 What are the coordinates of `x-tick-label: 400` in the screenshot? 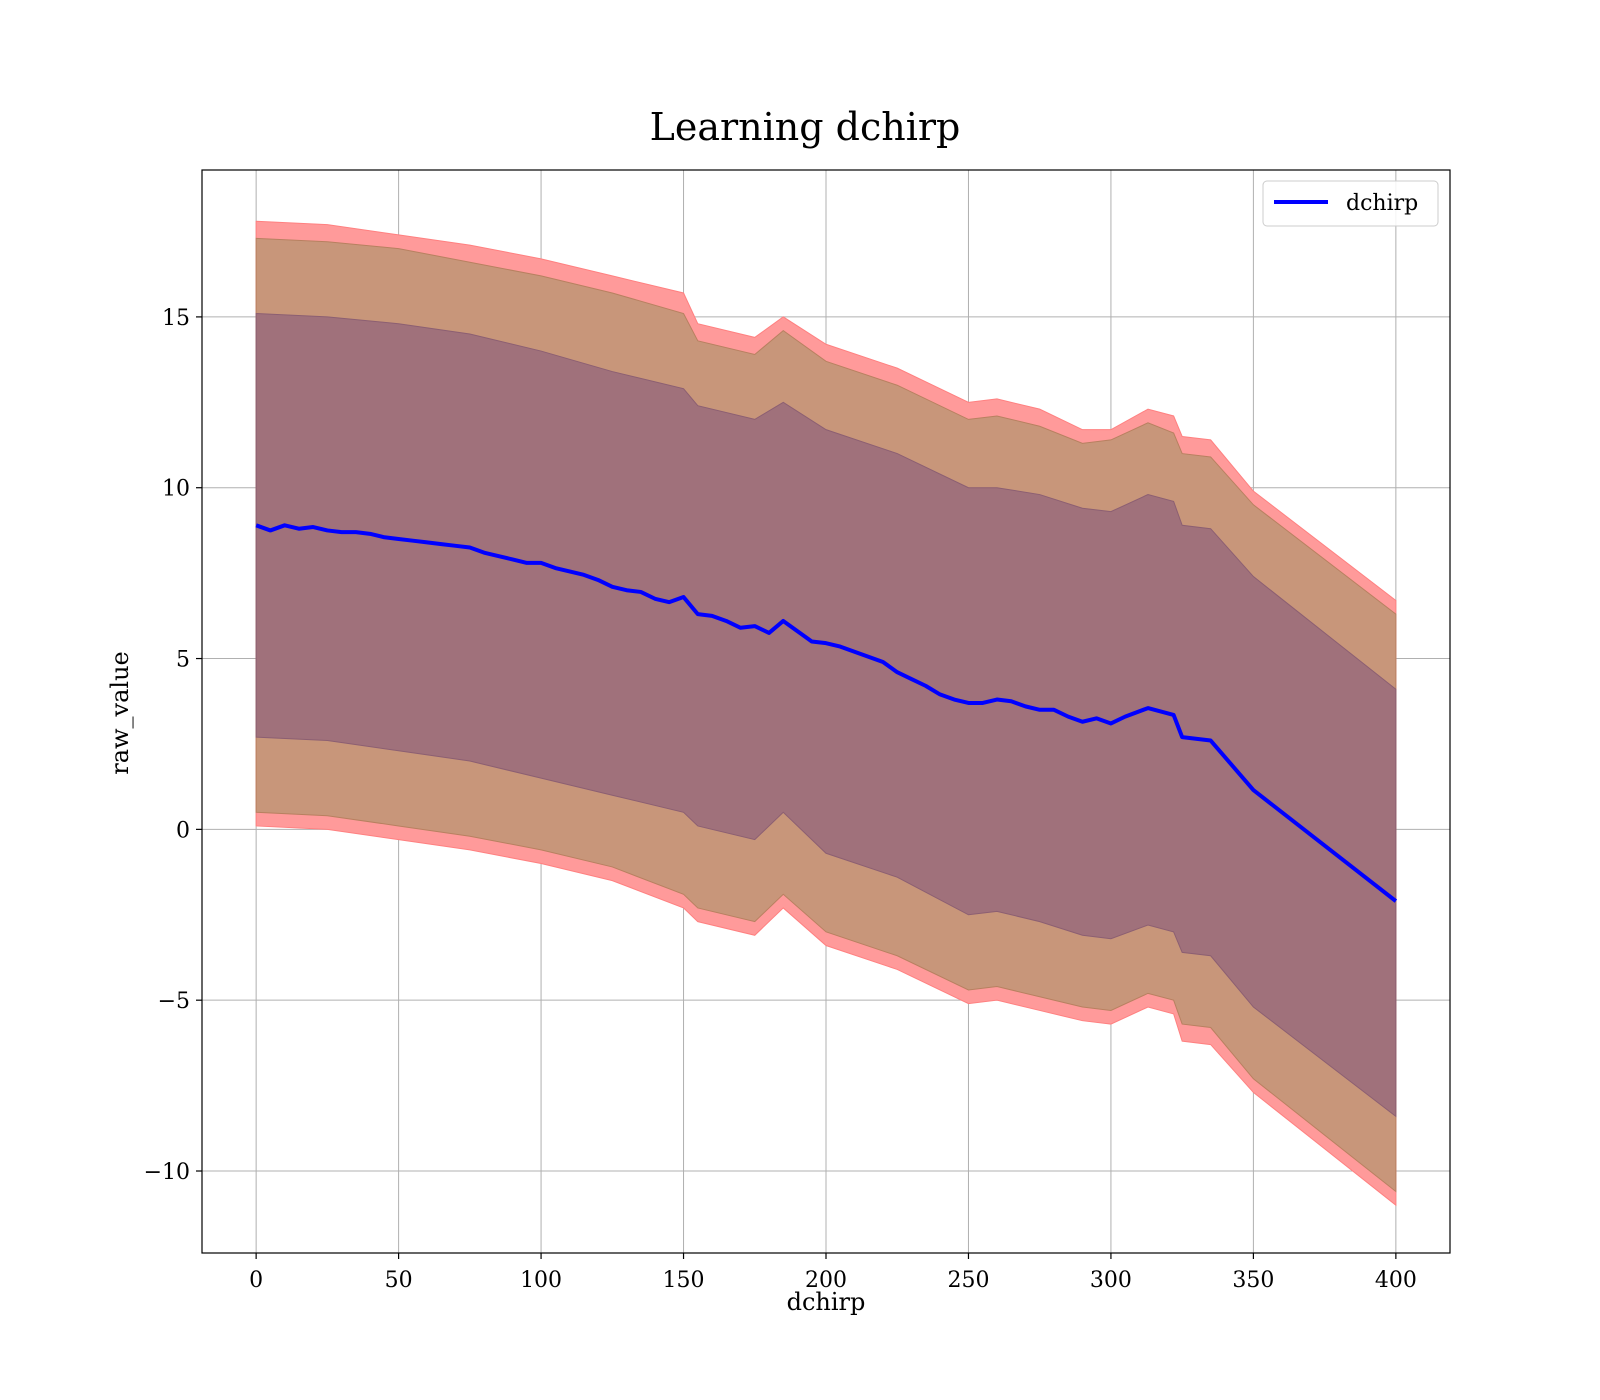 It's located at (1396, 1280).